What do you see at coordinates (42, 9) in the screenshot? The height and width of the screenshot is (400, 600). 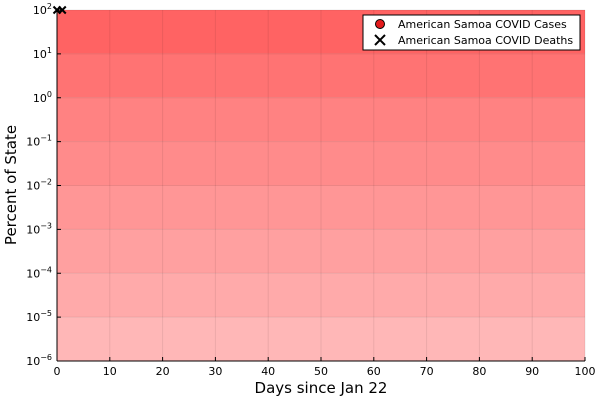 I see `y-tick-label: 10²` at bounding box center [42, 9].